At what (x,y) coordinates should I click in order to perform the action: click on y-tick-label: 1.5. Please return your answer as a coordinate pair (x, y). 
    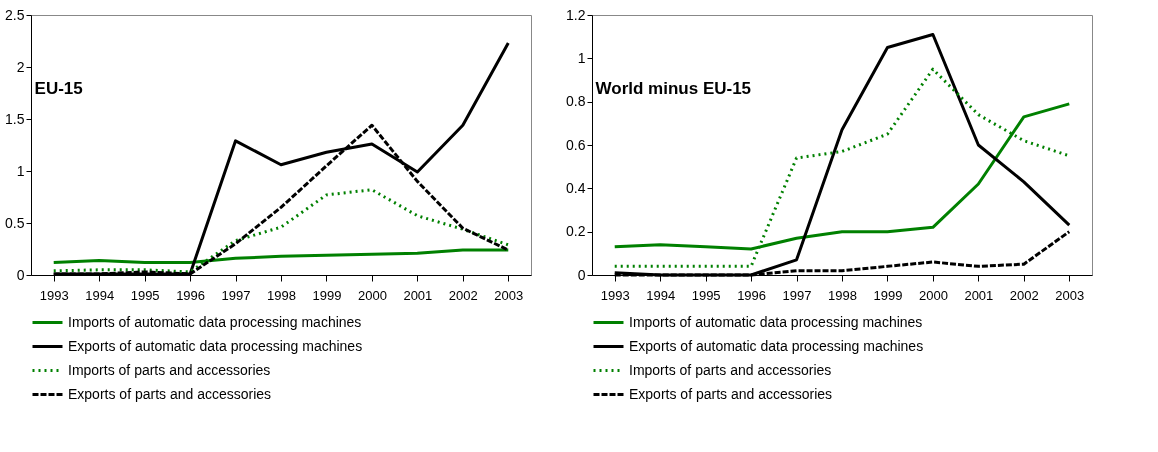
    Looking at the image, I should click on (15, 118).